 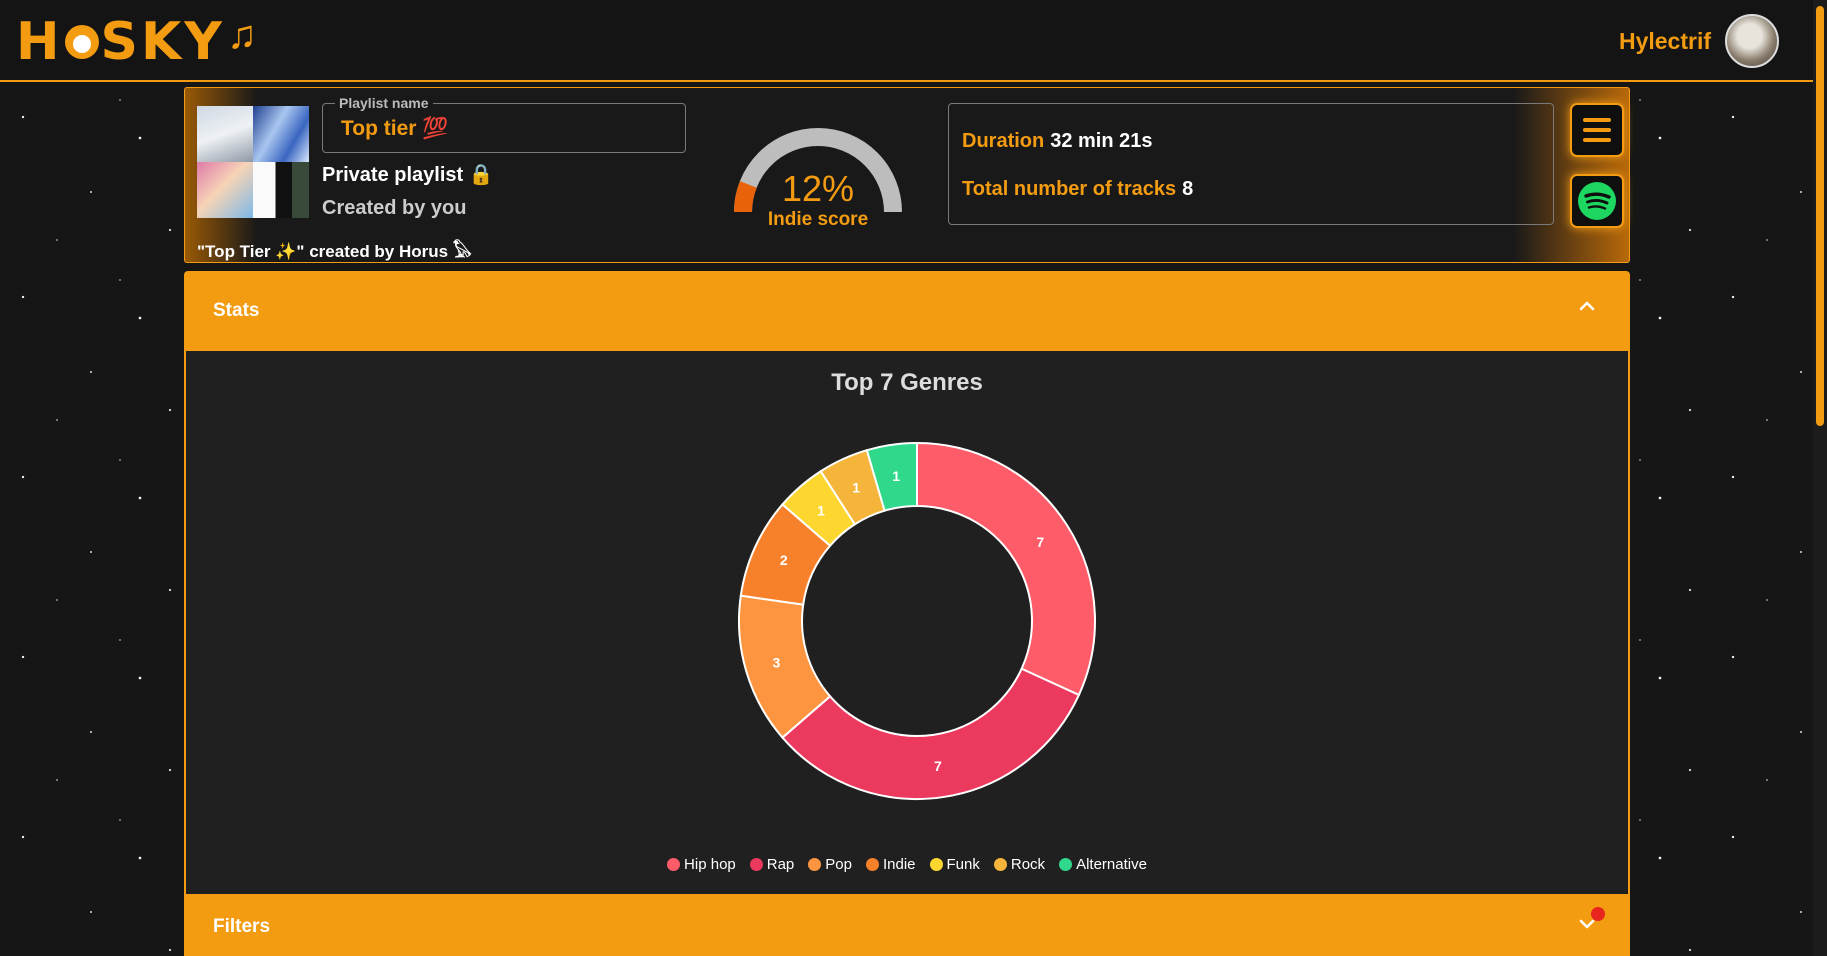 What do you see at coordinates (907, 382) in the screenshot?
I see `chart-title: Top 7 Genres` at bounding box center [907, 382].